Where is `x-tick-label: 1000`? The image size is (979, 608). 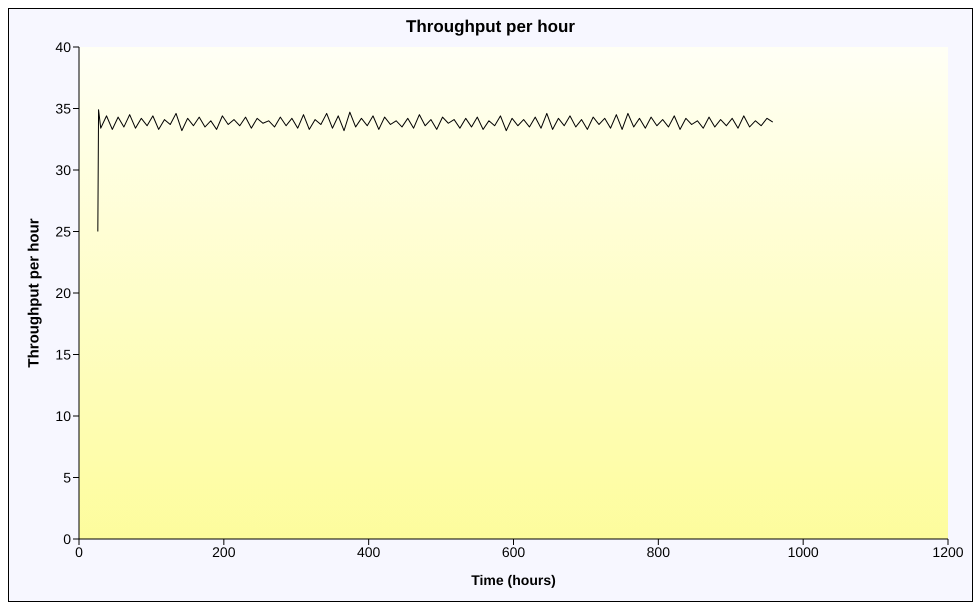 x-tick-label: 1000 is located at coordinates (803, 552).